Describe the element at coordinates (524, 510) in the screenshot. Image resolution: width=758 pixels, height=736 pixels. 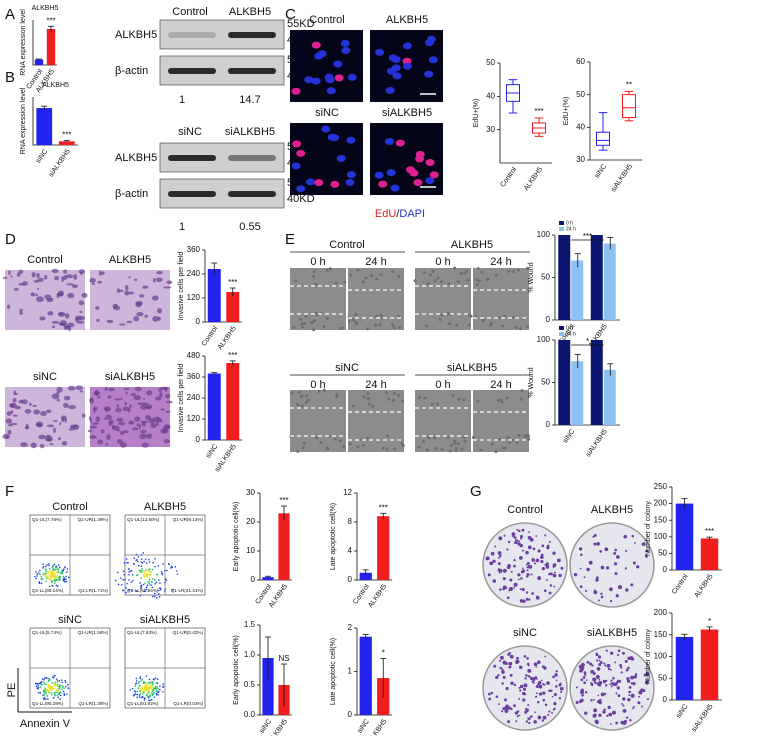
I see `label: Control` at that location.